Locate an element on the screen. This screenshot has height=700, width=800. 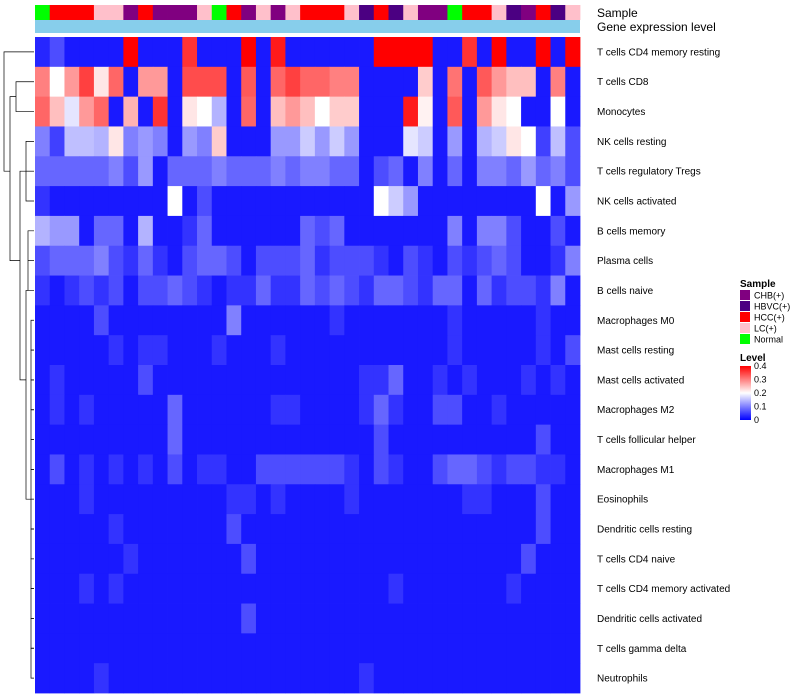
sample-legend-label: CHB(+) is located at coordinates (769, 296).